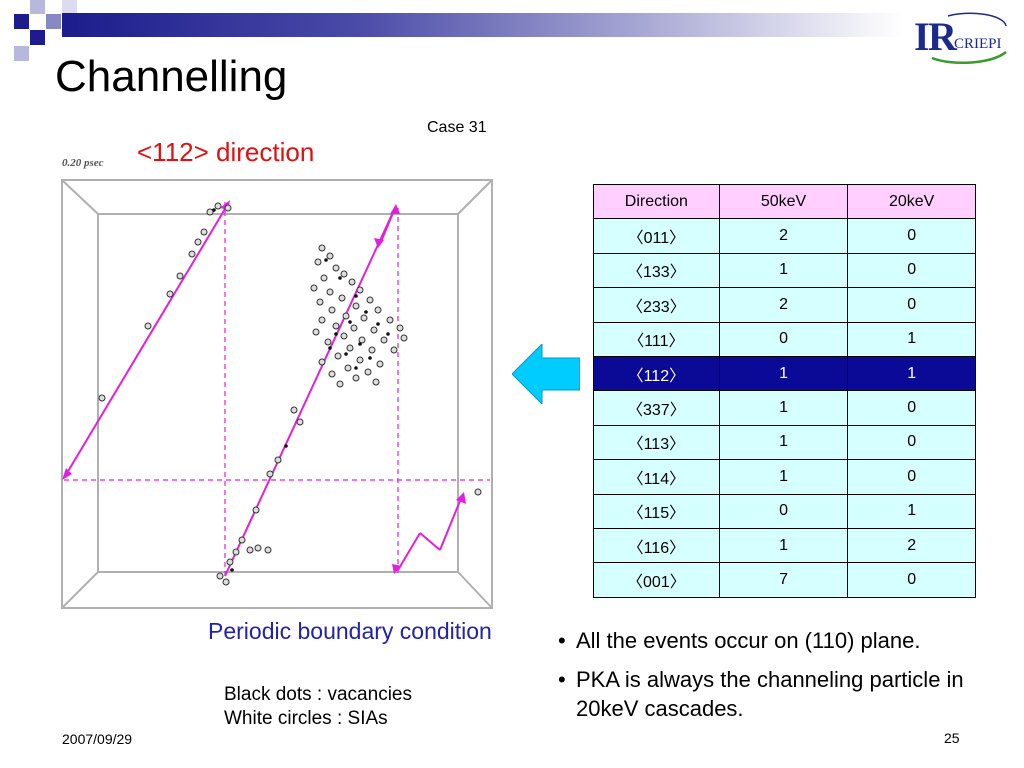 The height and width of the screenshot is (768, 1024). What do you see at coordinates (656, 408) in the screenshot?
I see `cell-direction: 〈337〉` at bounding box center [656, 408].